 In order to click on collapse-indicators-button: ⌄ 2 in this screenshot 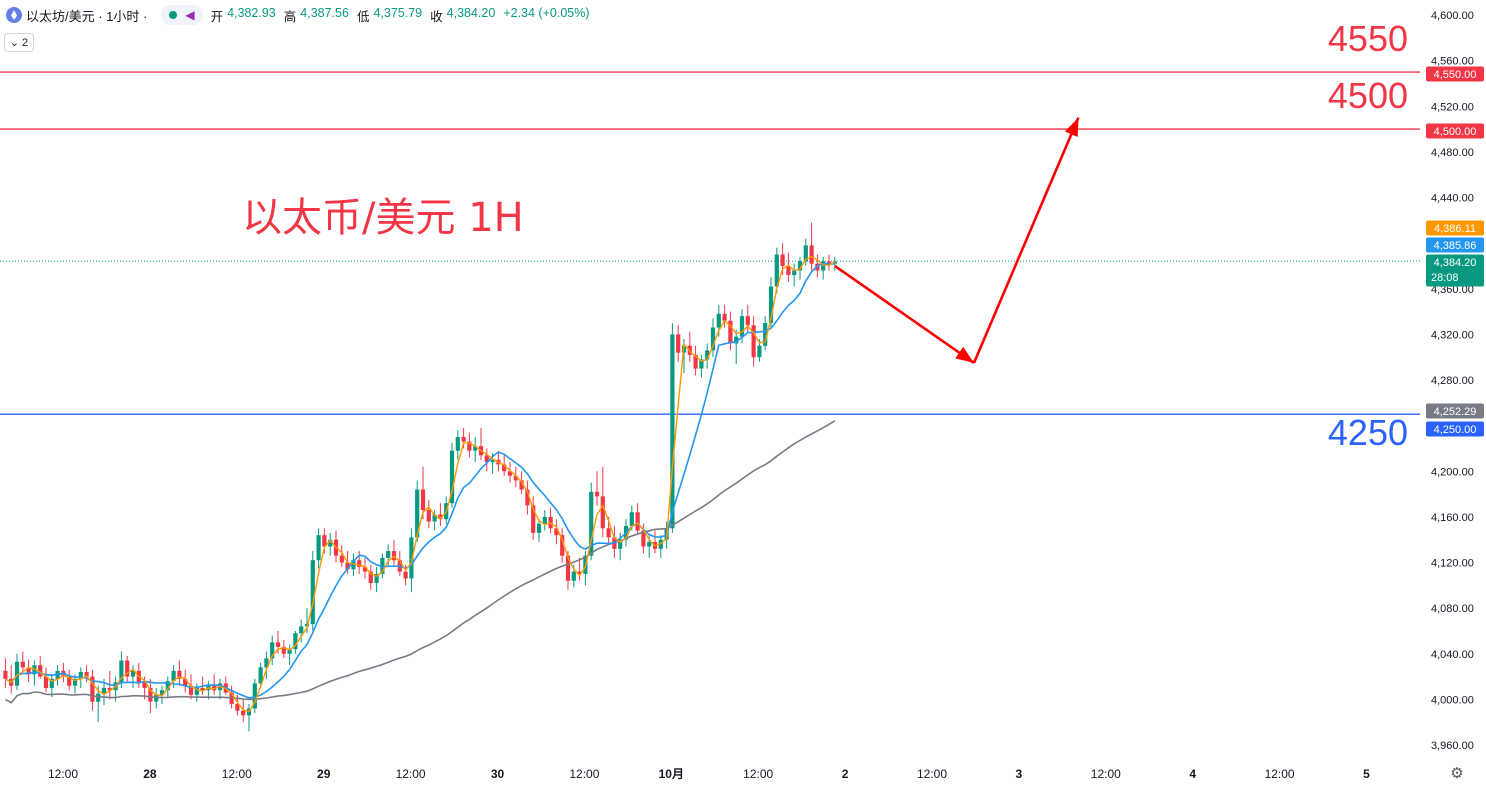, I will do `click(19, 42)`.